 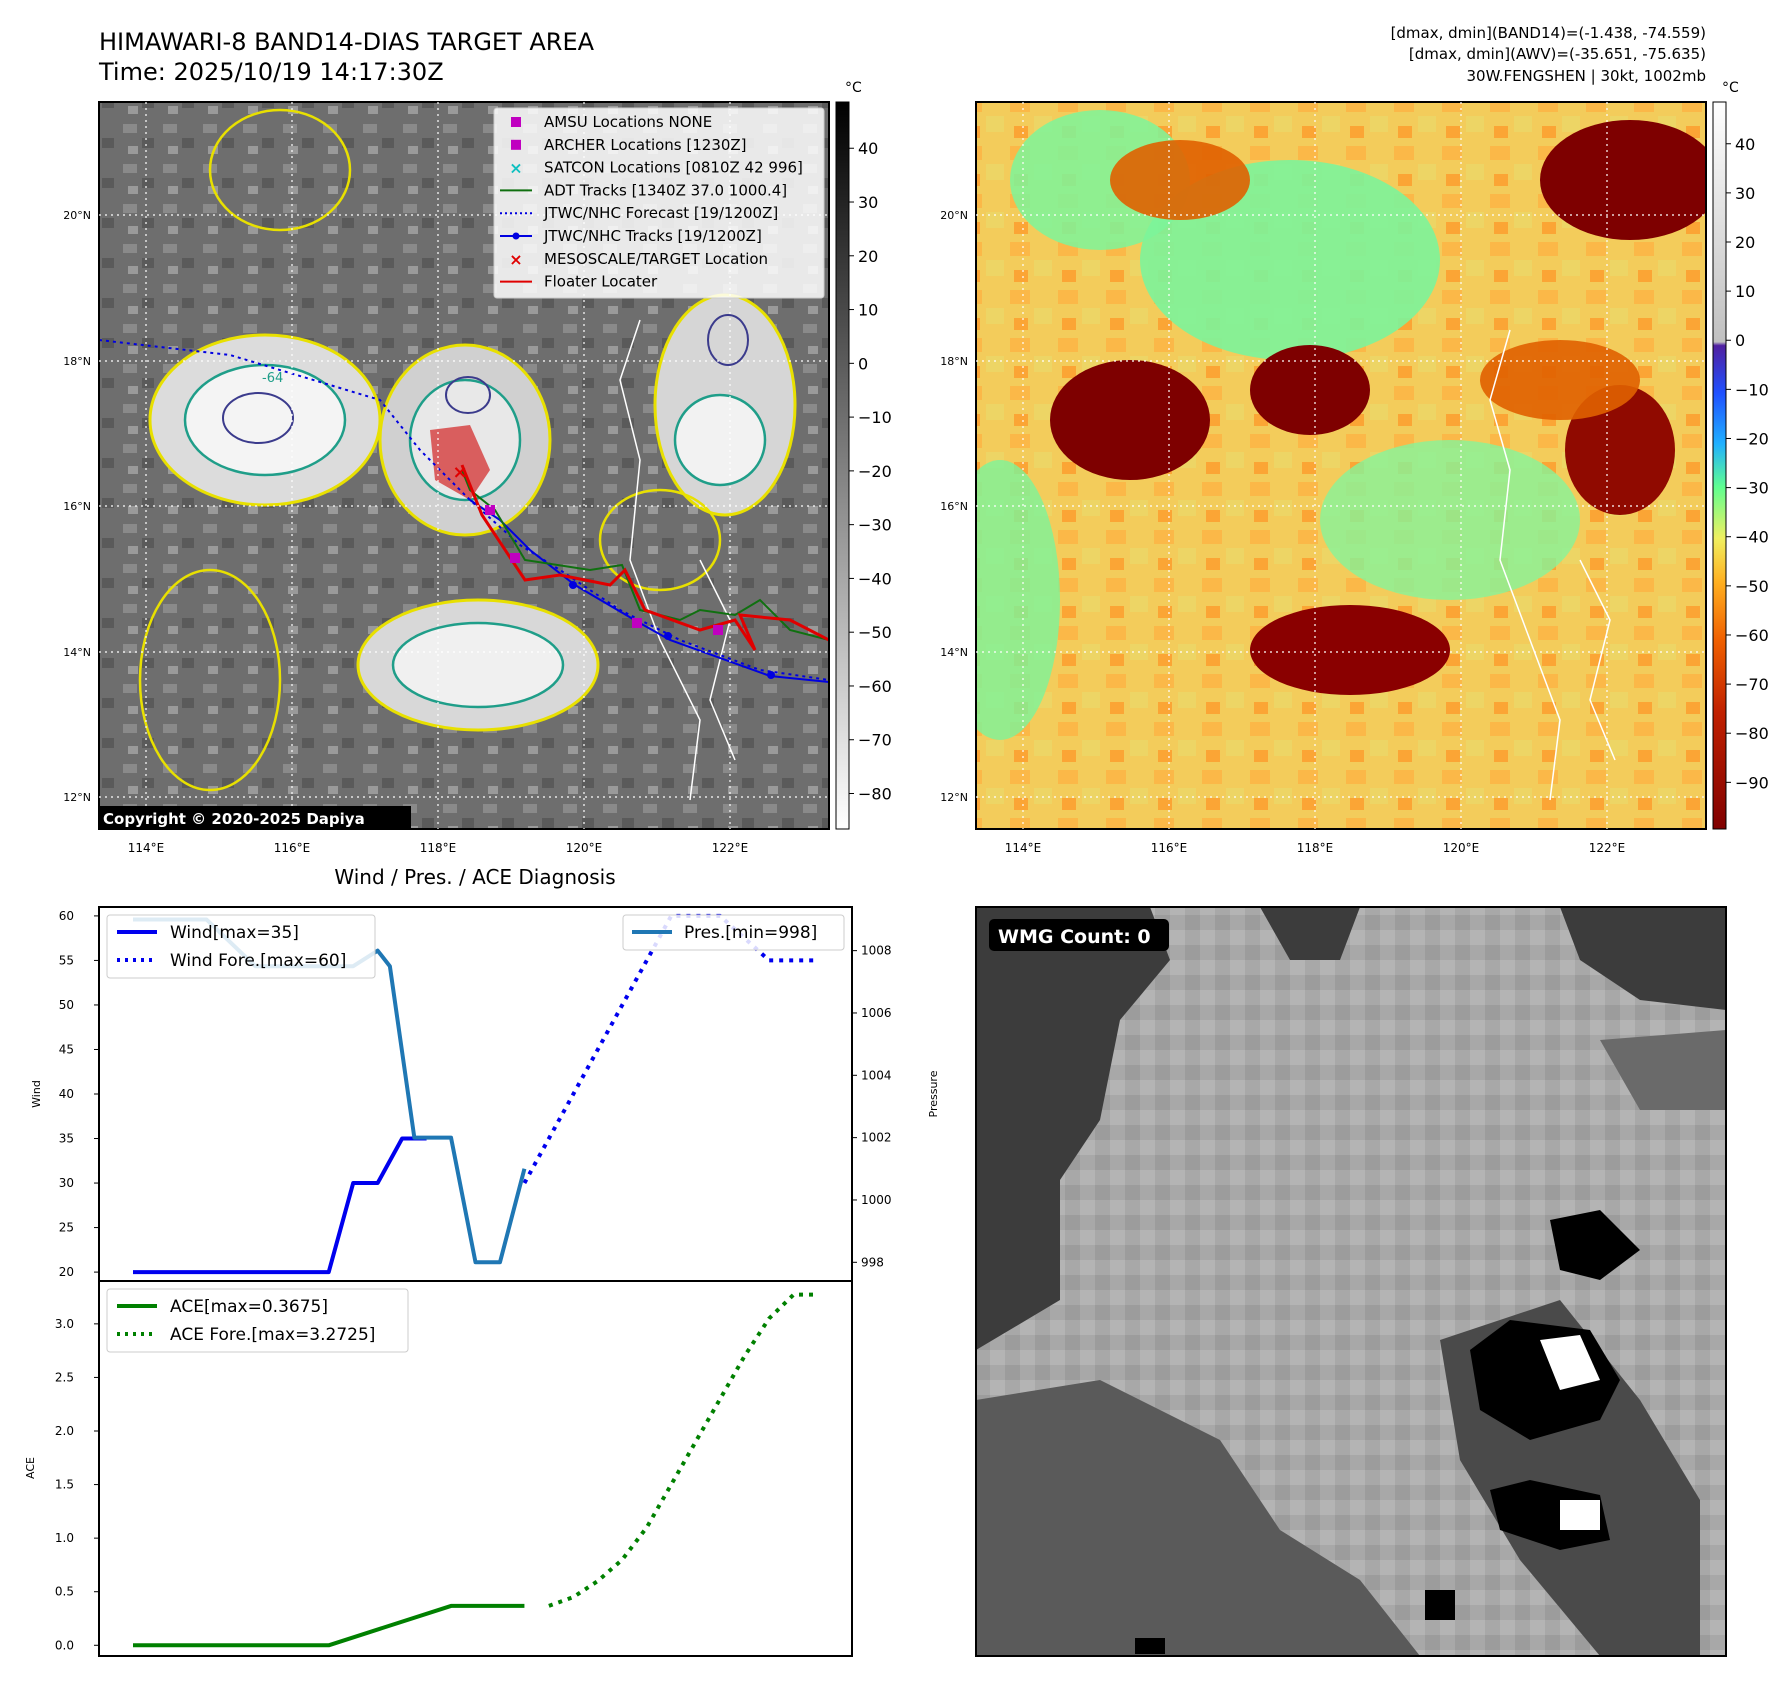 I want to click on y-tick-label: 50, so click(x=66, y=1005).